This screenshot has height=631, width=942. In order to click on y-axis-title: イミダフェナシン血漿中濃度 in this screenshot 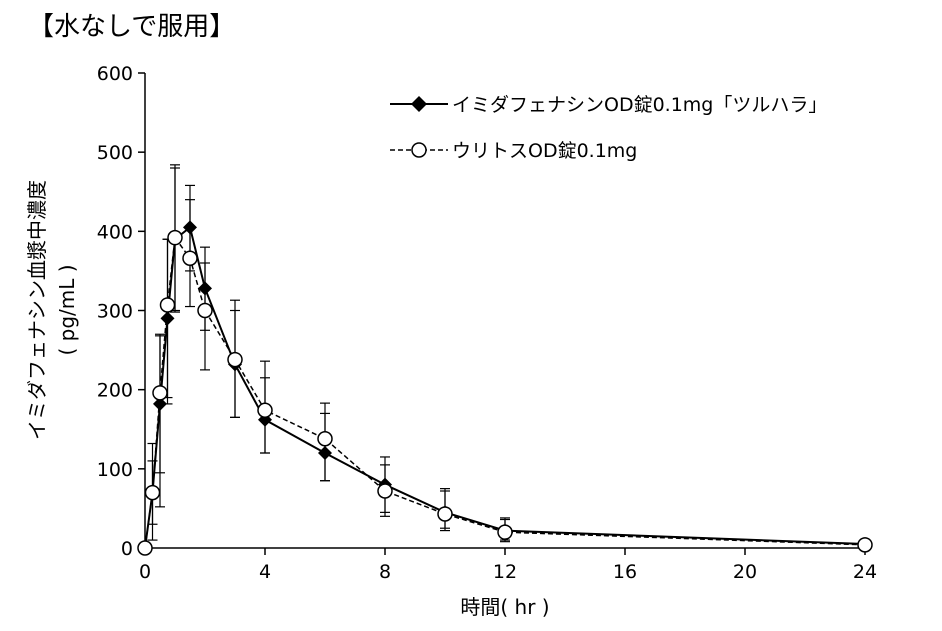, I will do `click(37, 310)`.